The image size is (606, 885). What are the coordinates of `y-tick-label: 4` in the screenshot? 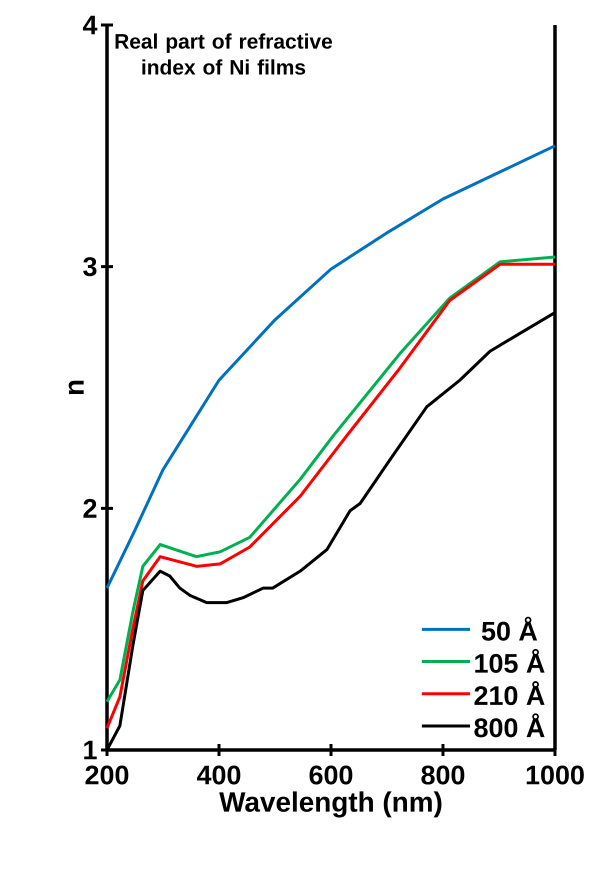 It's located at (90, 25).